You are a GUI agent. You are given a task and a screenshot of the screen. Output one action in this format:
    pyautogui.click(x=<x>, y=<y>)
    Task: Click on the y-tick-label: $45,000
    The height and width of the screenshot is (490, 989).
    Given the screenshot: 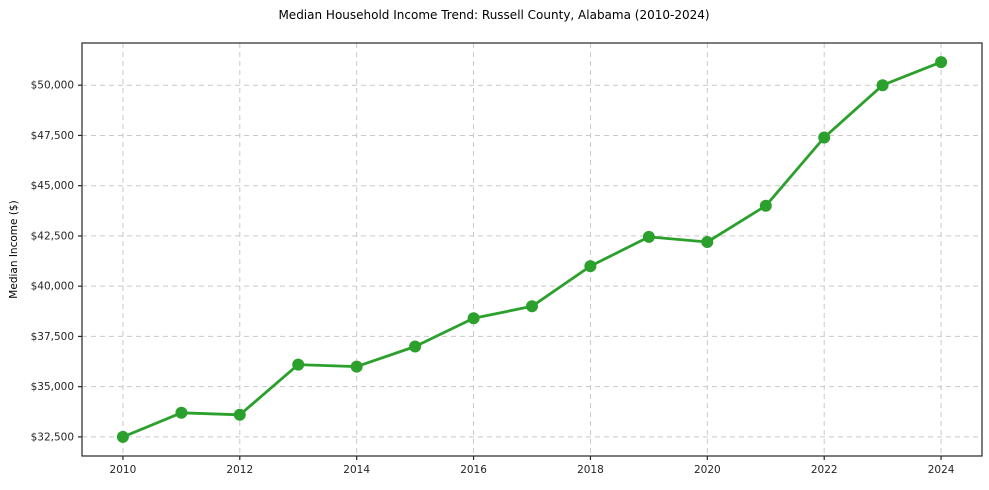 What is the action you would take?
    pyautogui.click(x=52, y=186)
    